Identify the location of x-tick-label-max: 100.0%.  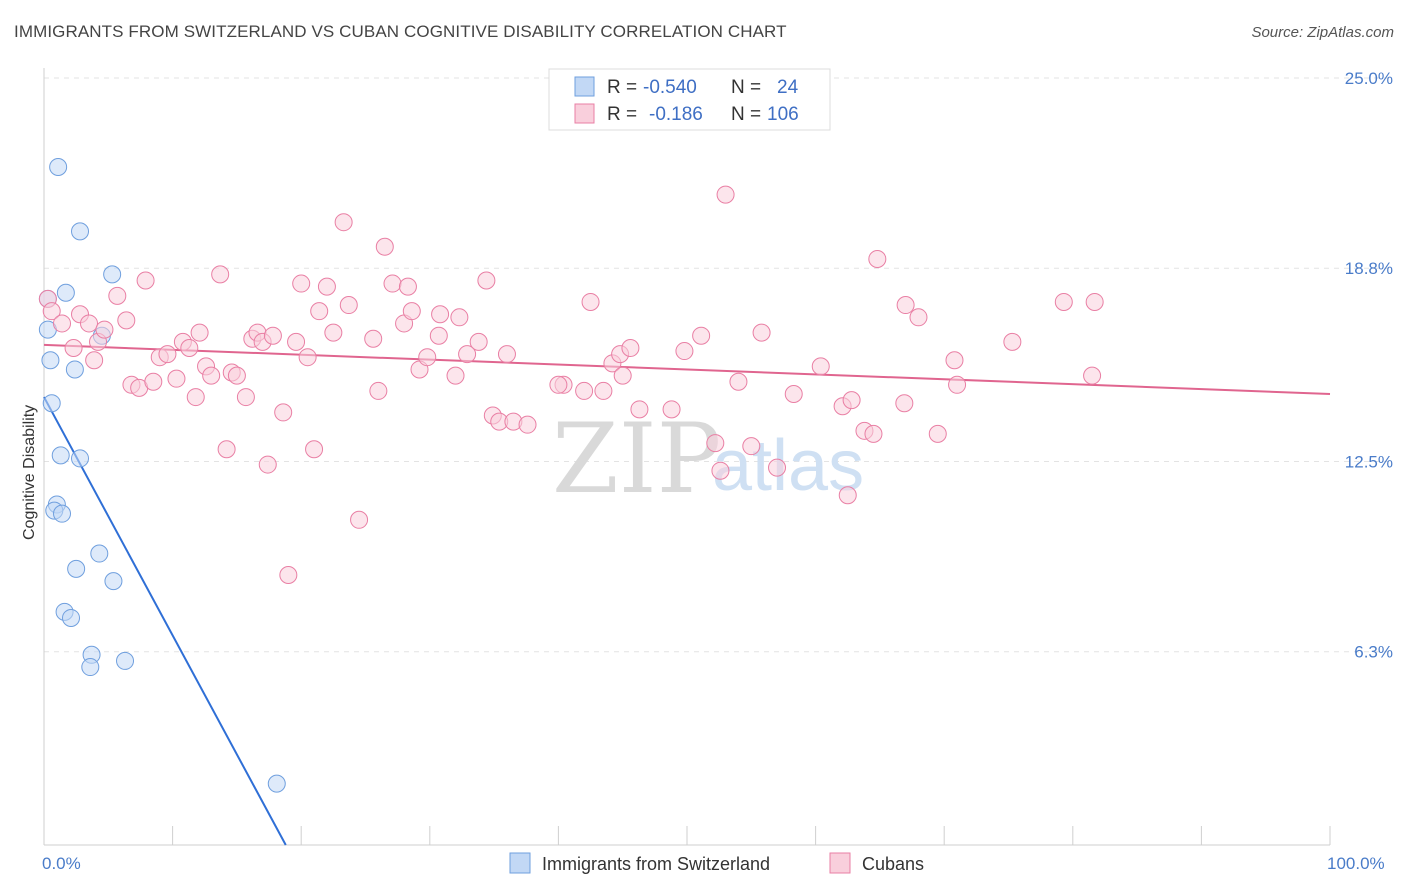
(1356, 863).